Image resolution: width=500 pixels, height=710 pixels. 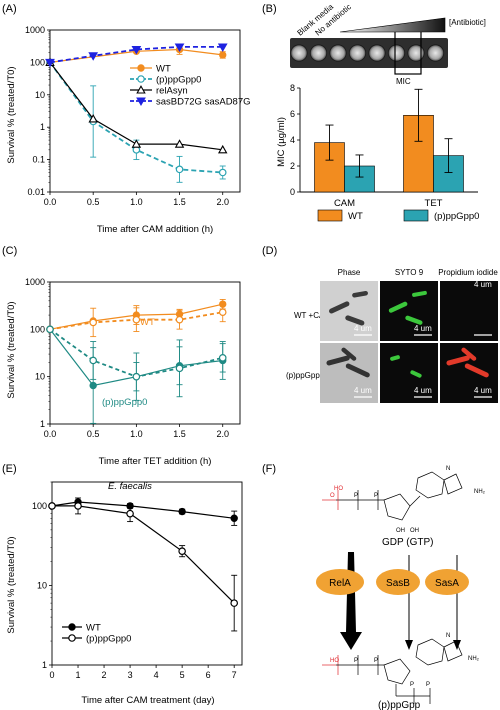 I want to click on scale-label-5: 4 um, so click(x=423, y=390).